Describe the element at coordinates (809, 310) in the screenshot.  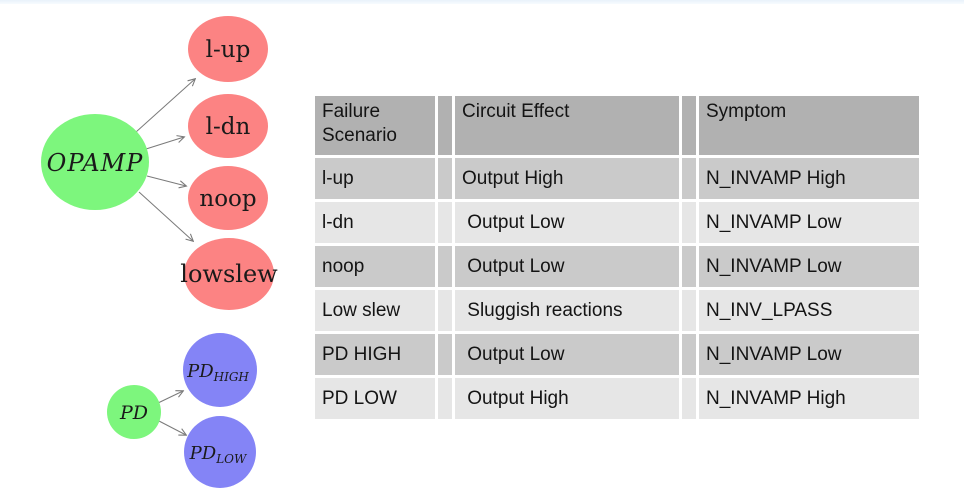
I see `cell-symptom: N_INV_LPASS` at that location.